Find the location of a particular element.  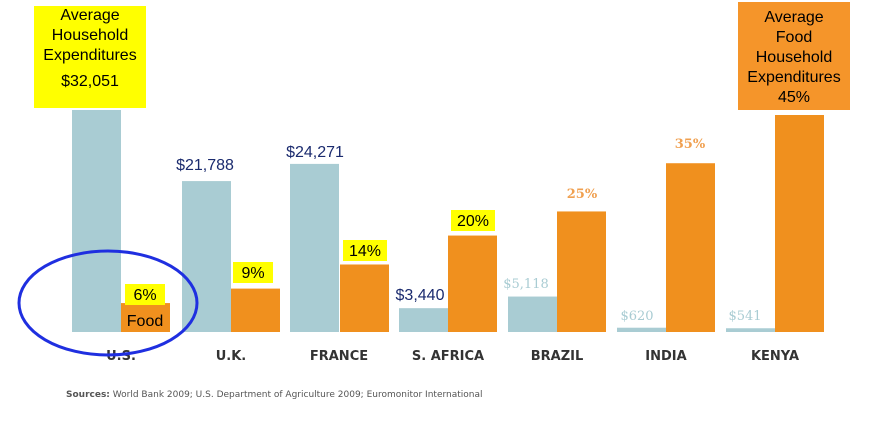

callout-left-bg is located at coordinates (90, 57).